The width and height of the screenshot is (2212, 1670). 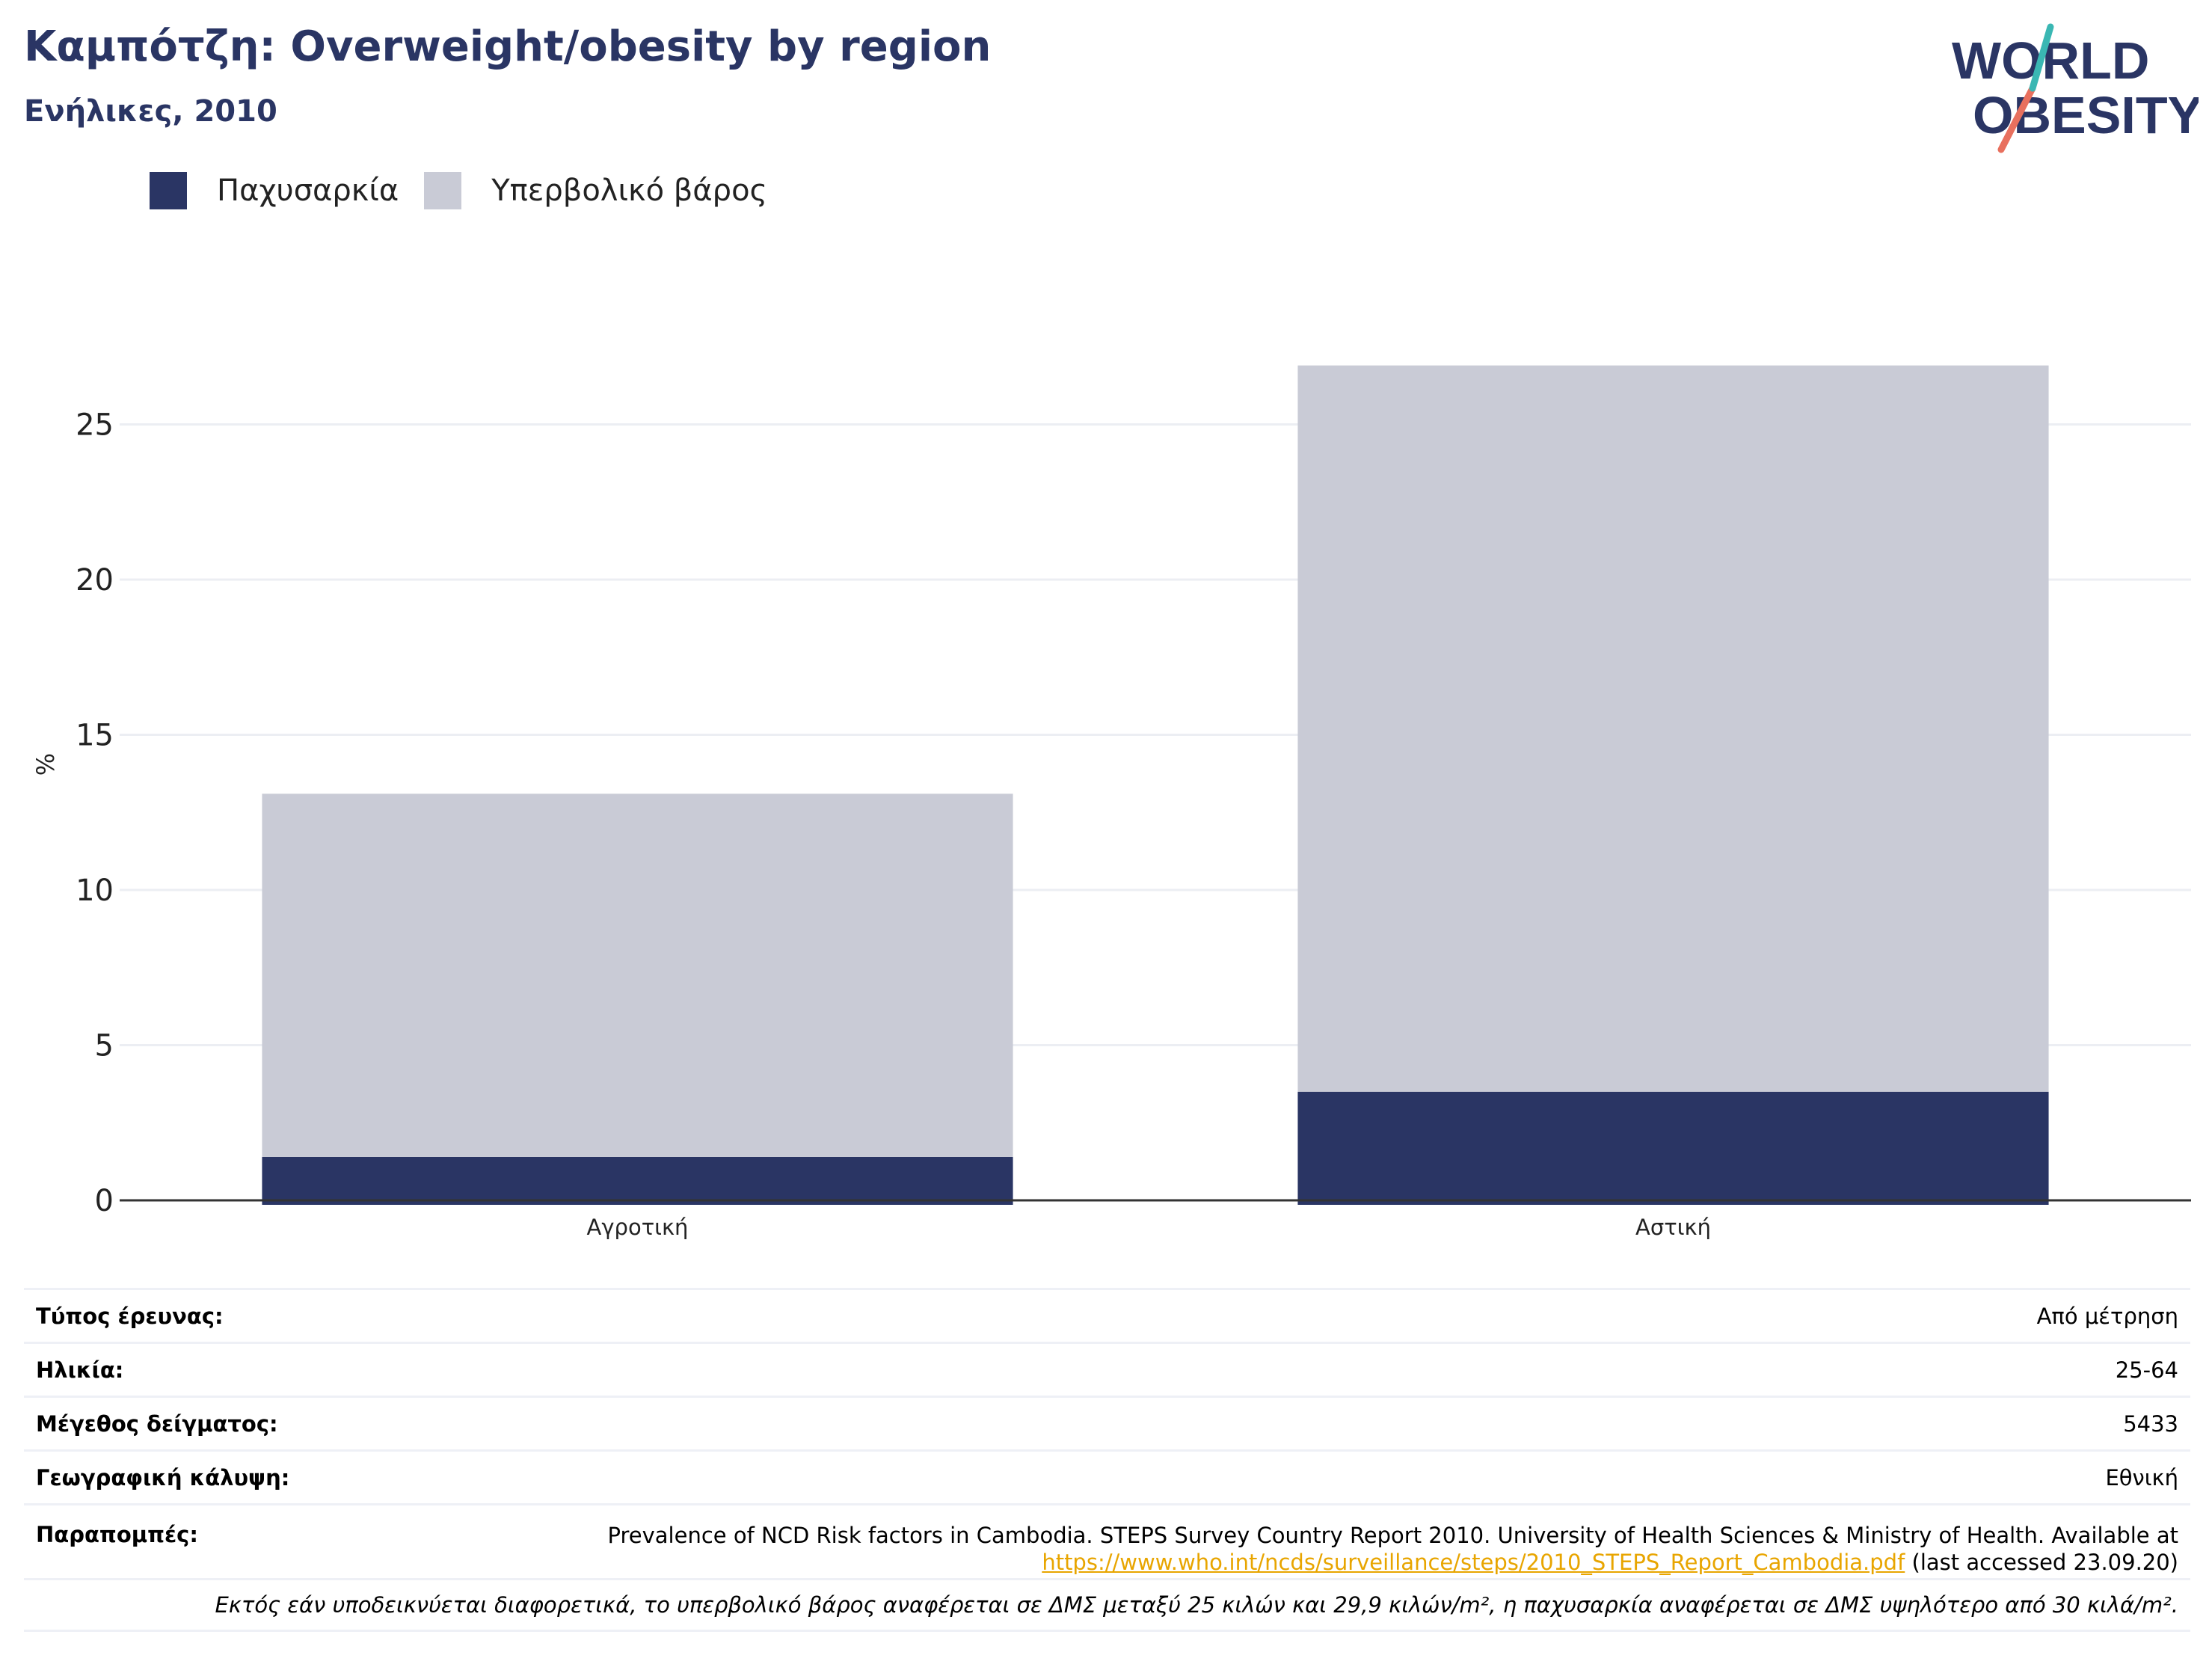 I want to click on x-tick-label: Αστική, so click(x=1673, y=1227).